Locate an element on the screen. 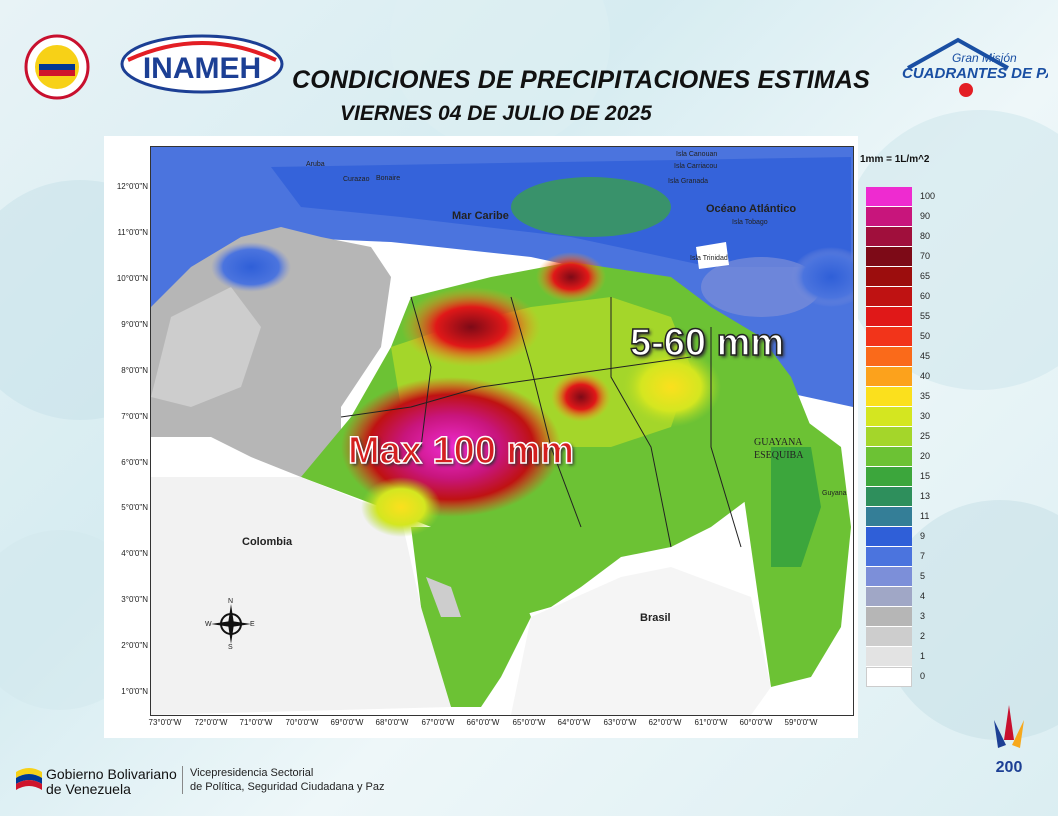  label-curazao: Curazao is located at coordinates (356, 179).